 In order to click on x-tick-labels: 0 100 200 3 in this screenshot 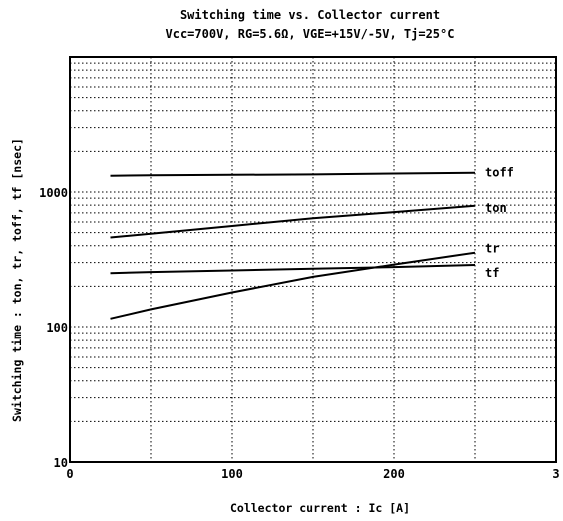, I will do `click(312, 474)`.